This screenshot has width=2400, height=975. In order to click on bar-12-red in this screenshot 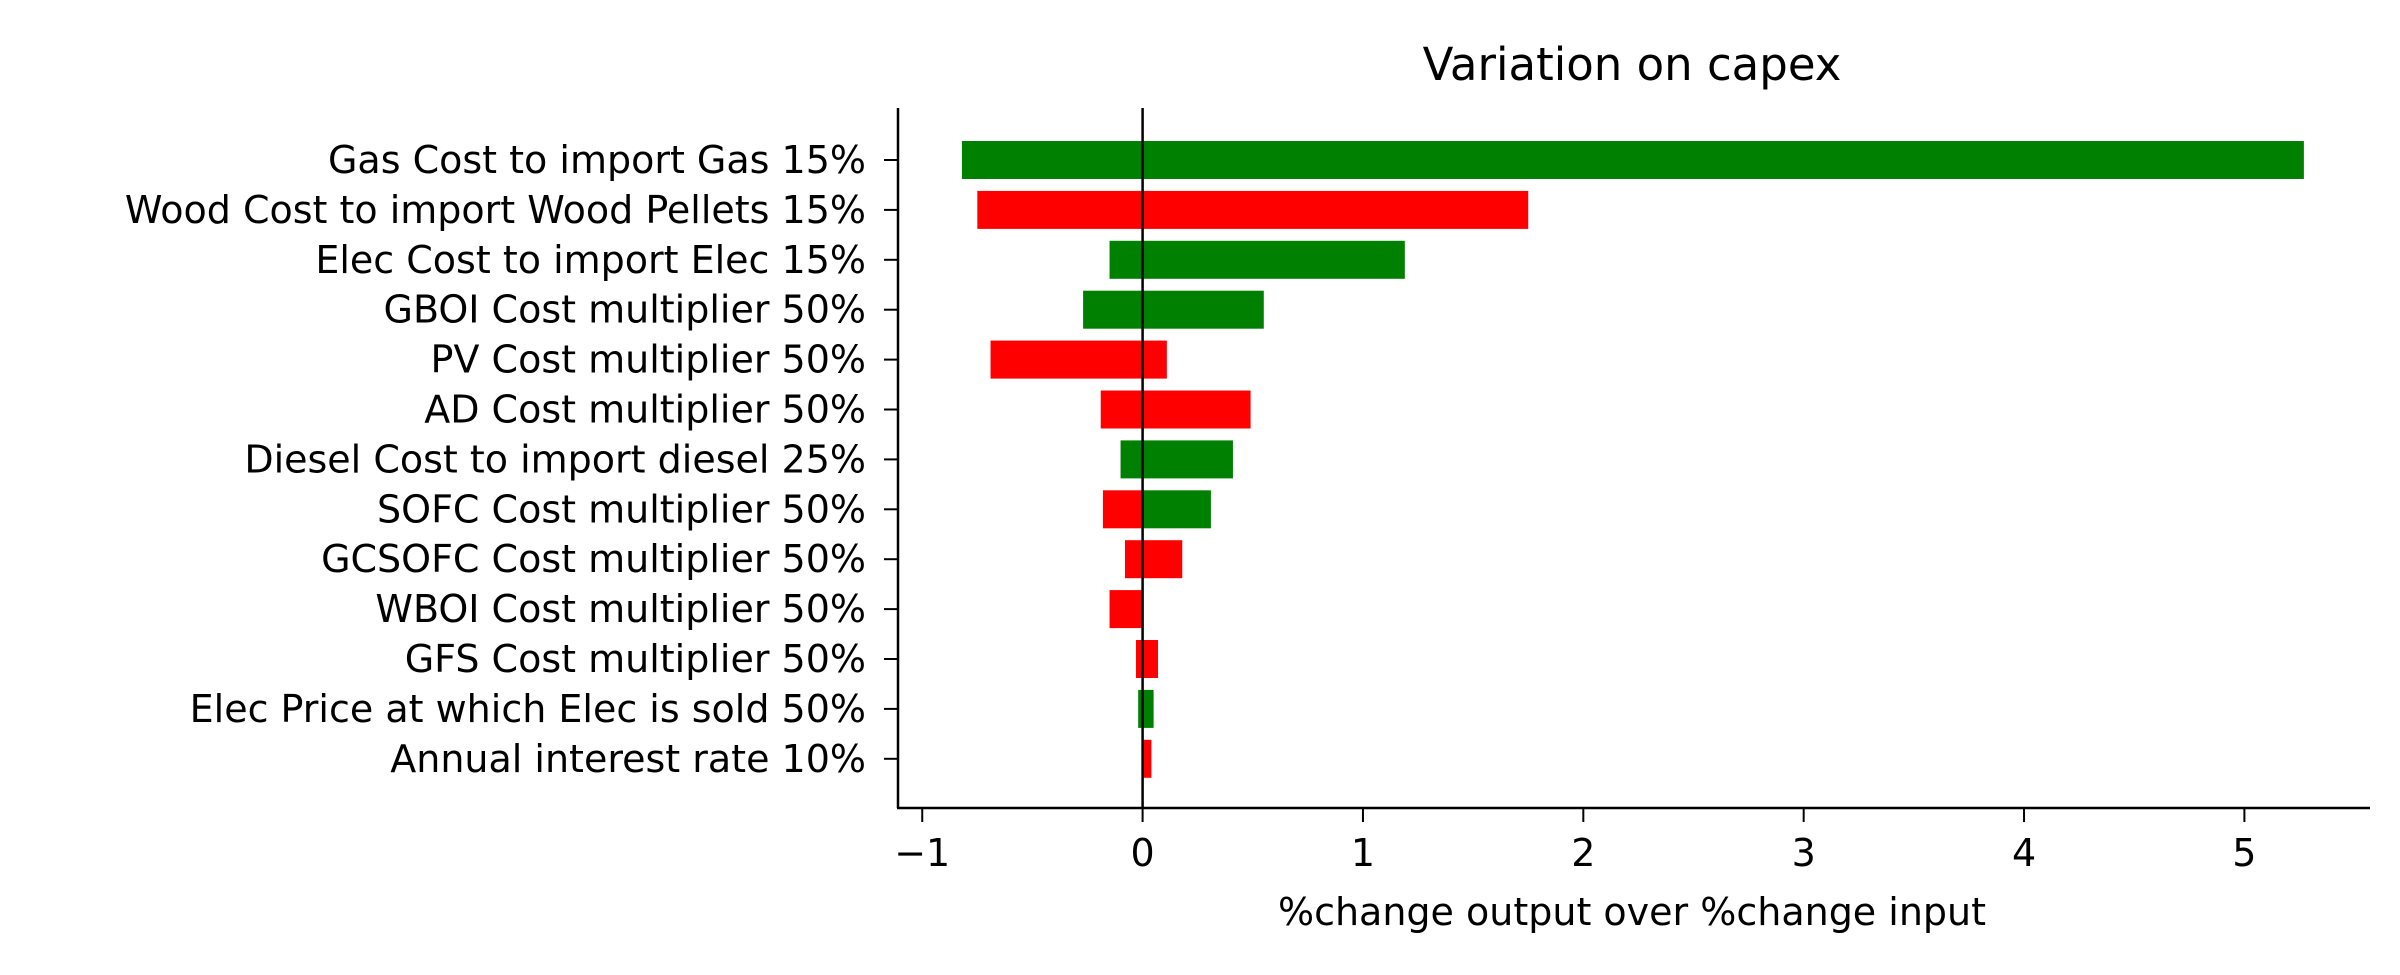, I will do `click(1147, 758)`.